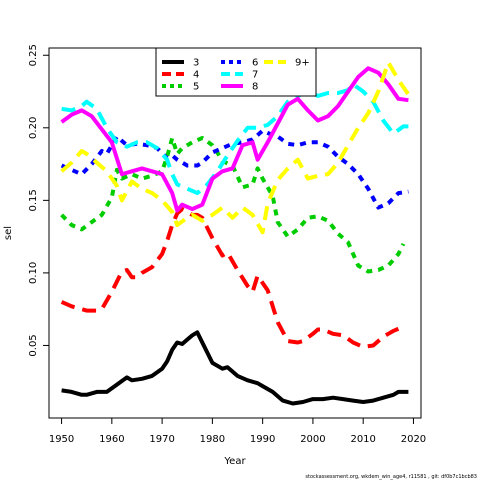 The width and height of the screenshot is (480, 480). I want to click on y-tick-label: 0.05, so click(33, 345).